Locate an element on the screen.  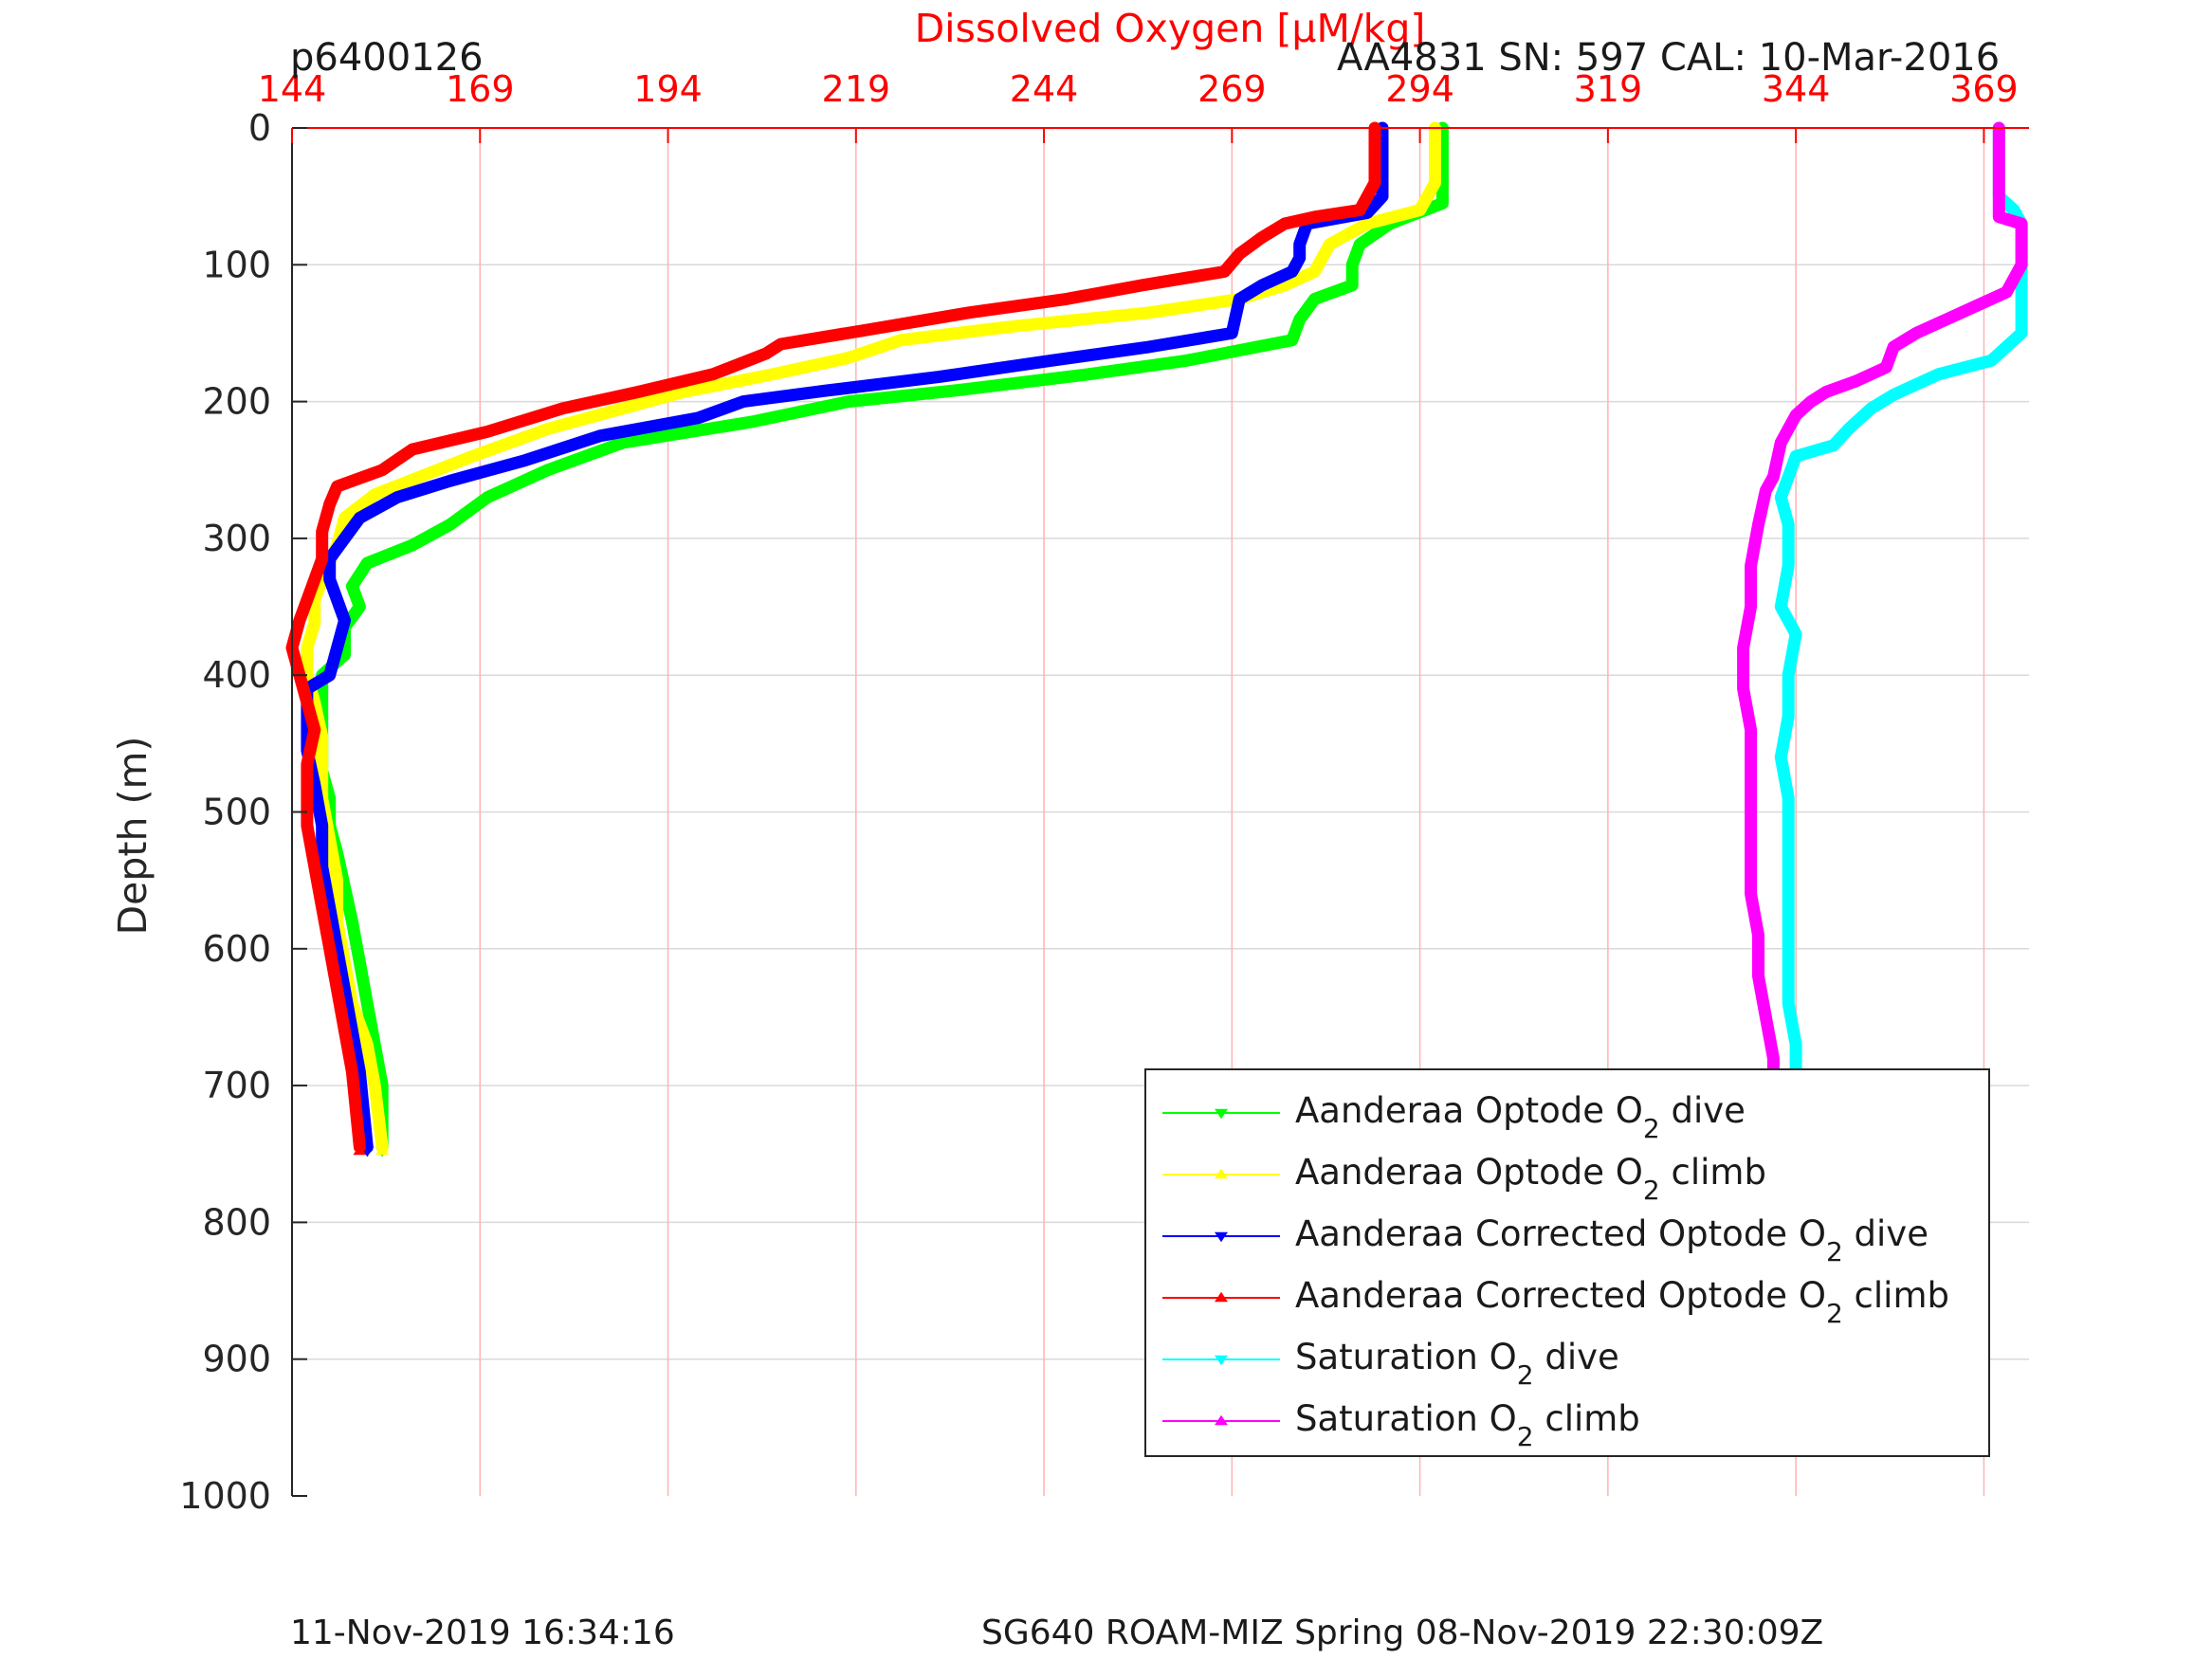
legend-label: Aanderaa Optode O2 climb is located at coordinates (1530, 1179).